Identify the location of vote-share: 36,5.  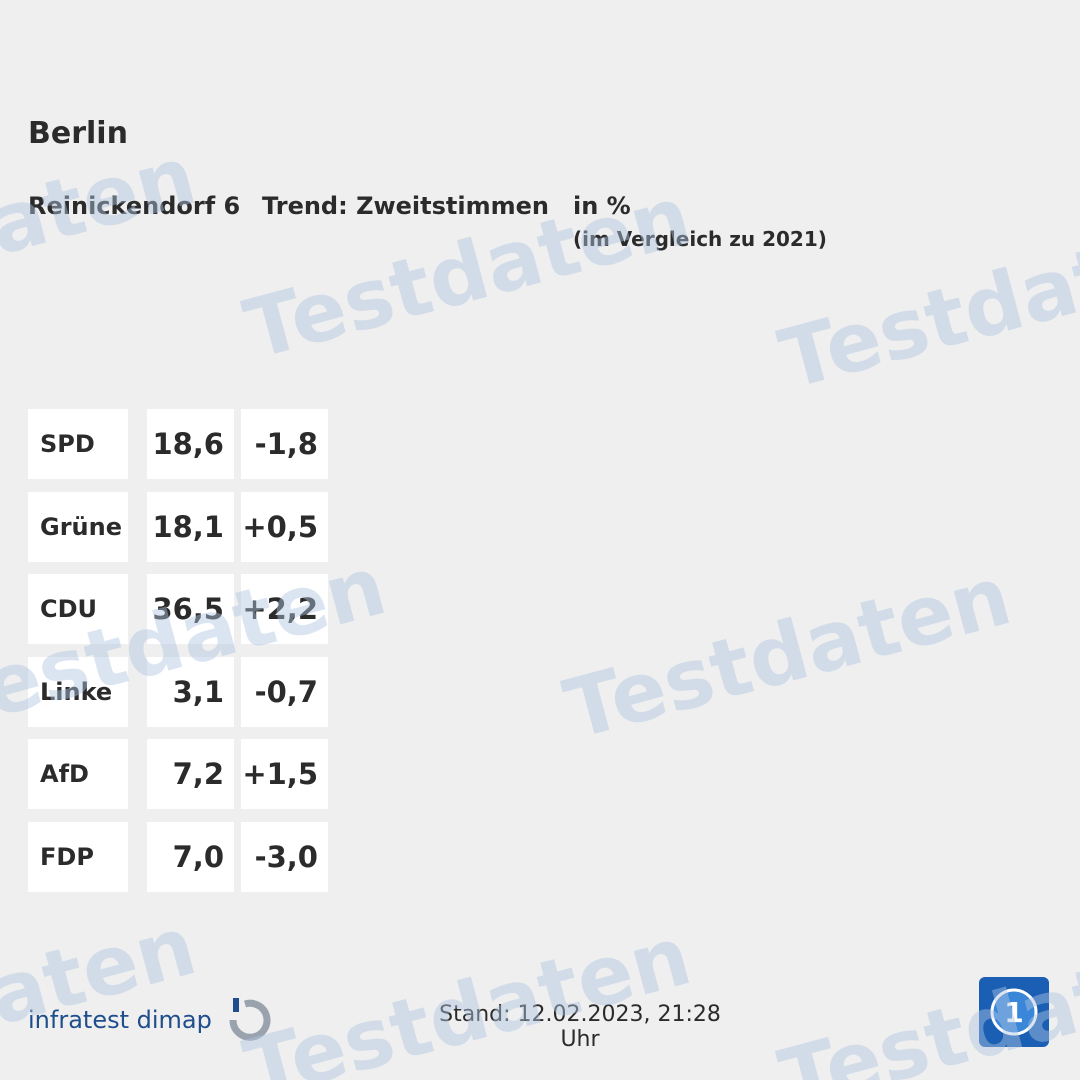
(190, 609).